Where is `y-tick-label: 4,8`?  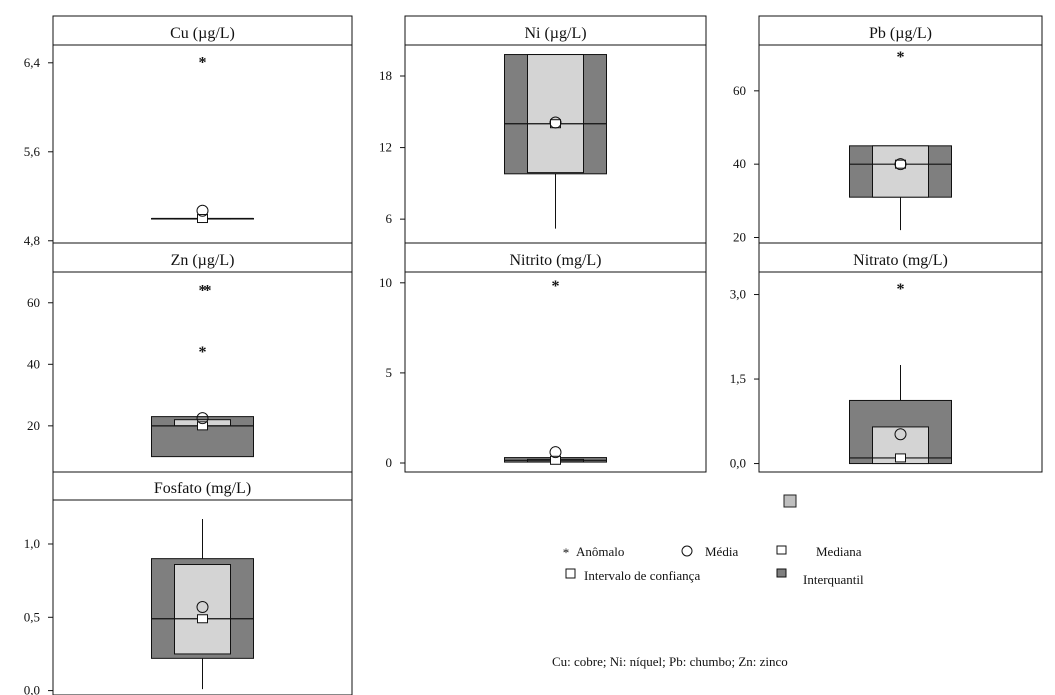 y-tick-label: 4,8 is located at coordinates (32, 240).